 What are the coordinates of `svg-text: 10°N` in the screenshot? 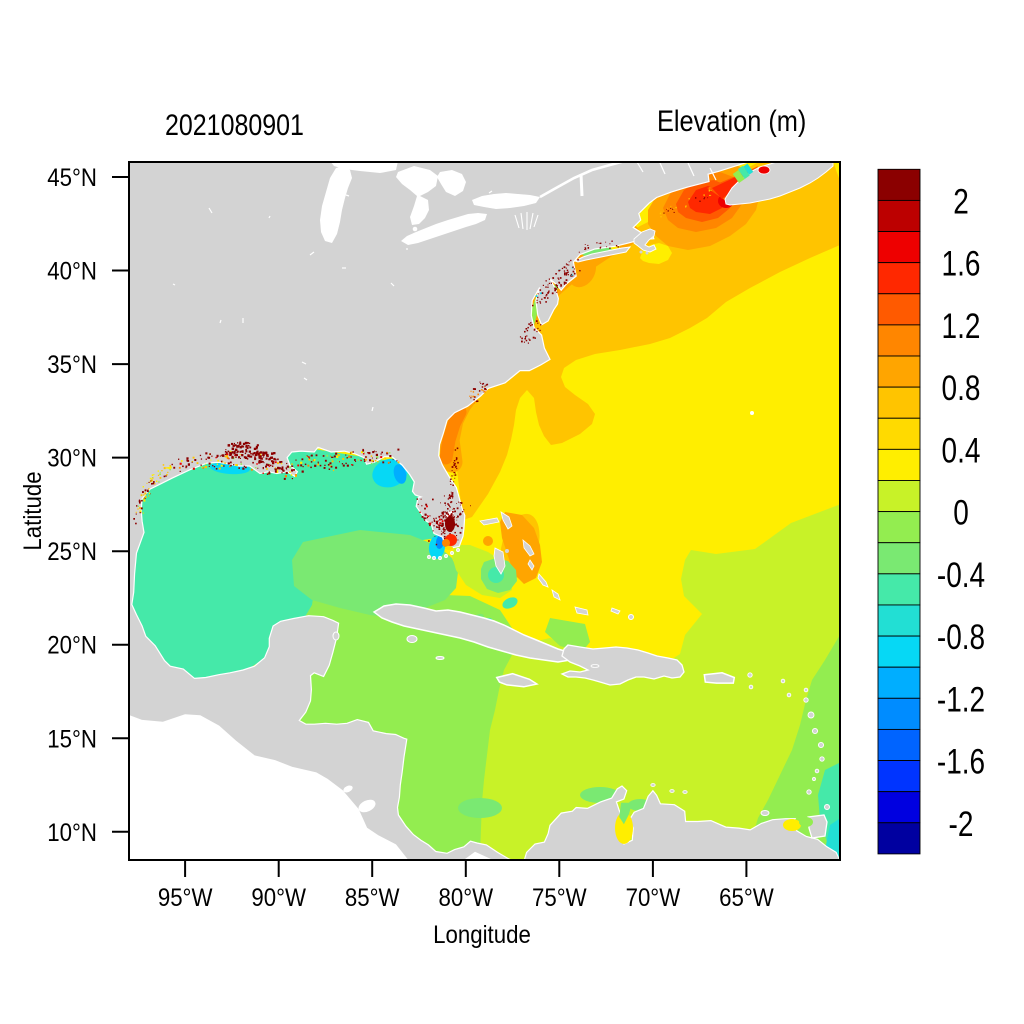 It's located at (72, 833).